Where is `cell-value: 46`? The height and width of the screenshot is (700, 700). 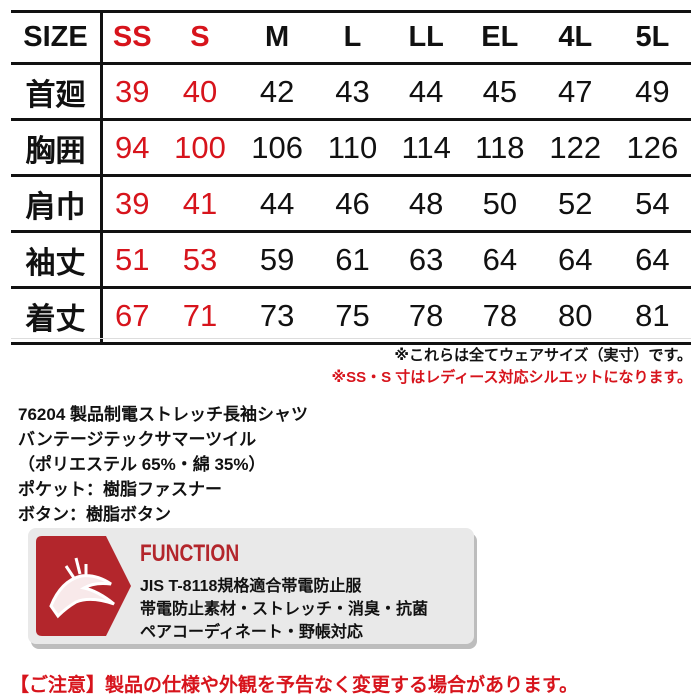
cell-value: 46 is located at coordinates (352, 203).